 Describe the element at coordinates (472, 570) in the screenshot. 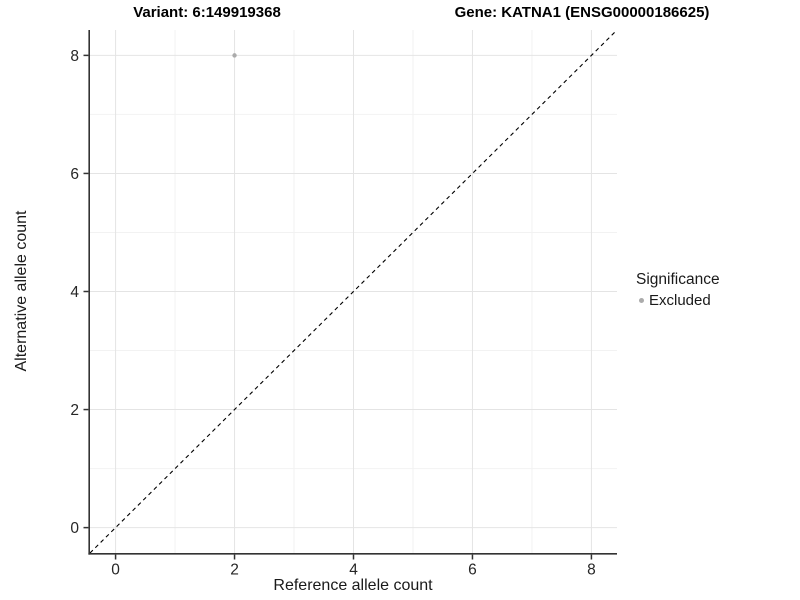

I see `x-tick-label: 6` at that location.